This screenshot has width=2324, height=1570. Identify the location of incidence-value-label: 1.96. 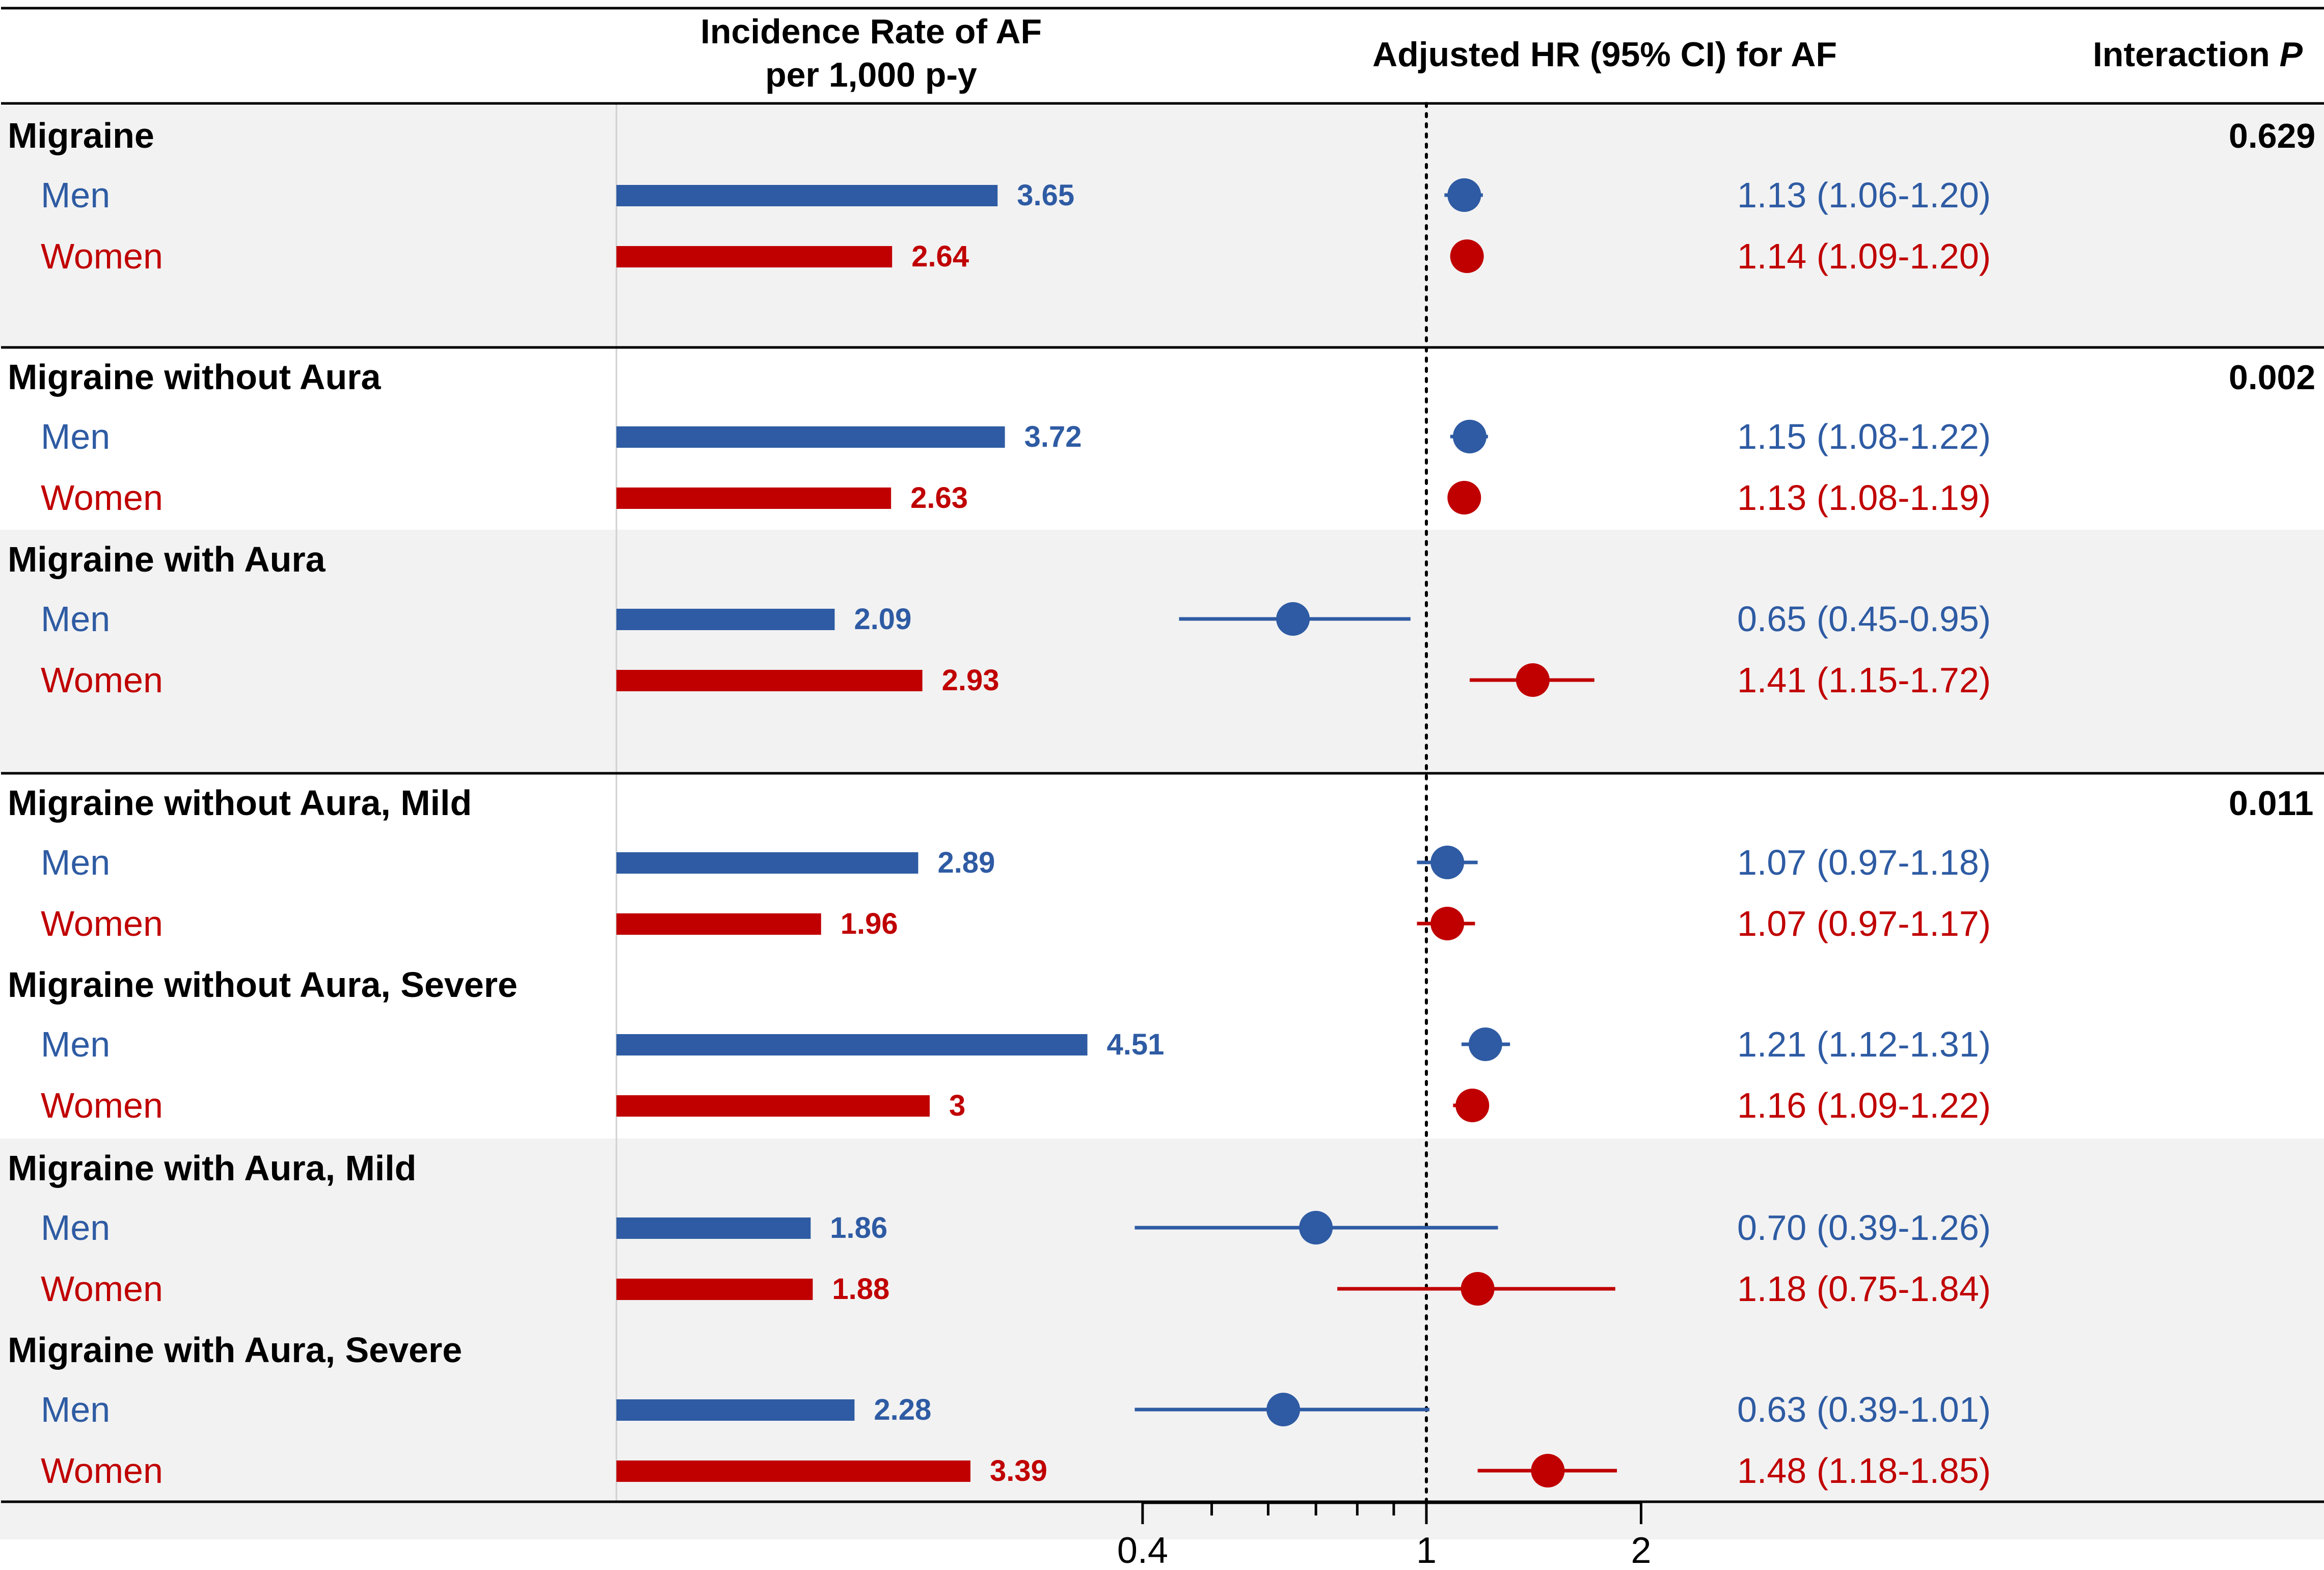
(869, 924).